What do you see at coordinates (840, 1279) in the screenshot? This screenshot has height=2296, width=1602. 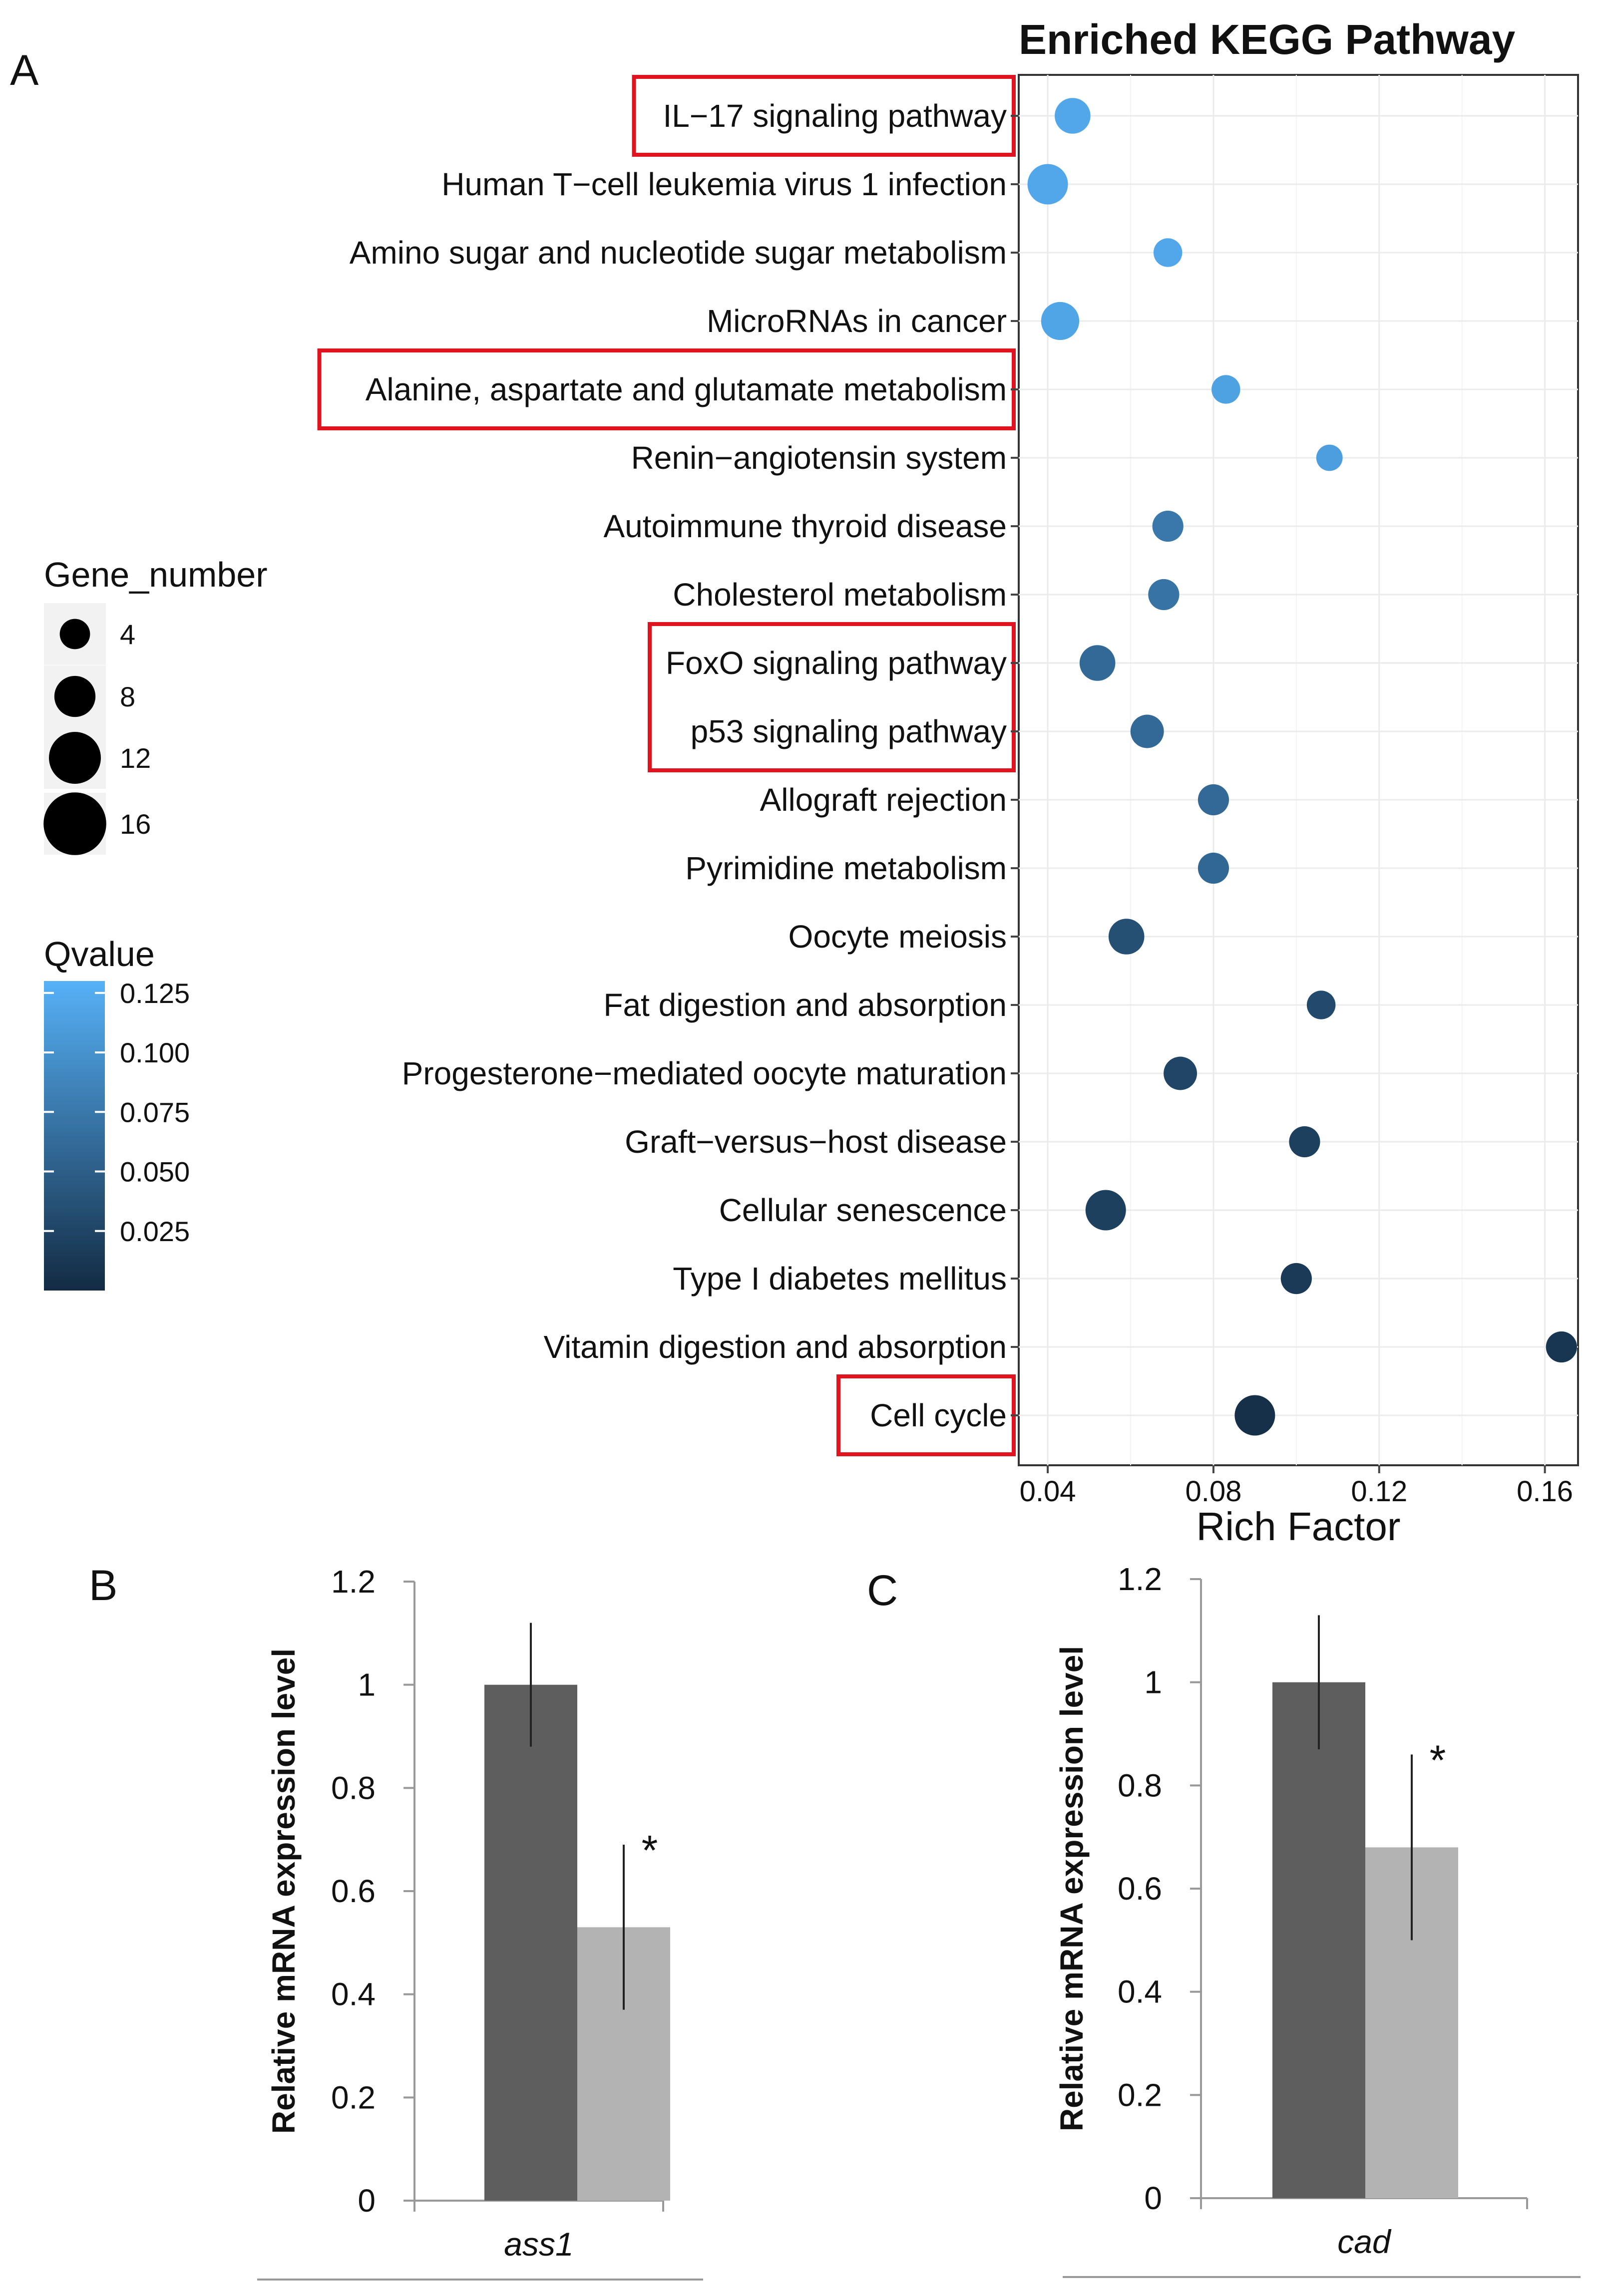 I see `pathway-label: Type I diabetes mellitus` at bounding box center [840, 1279].